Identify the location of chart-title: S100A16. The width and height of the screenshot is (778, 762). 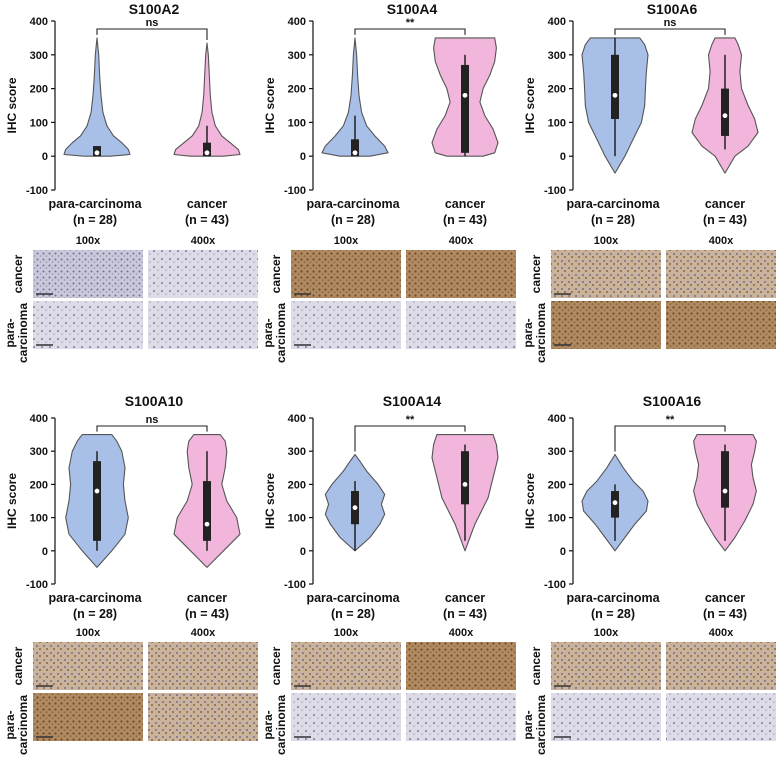
(672, 401).